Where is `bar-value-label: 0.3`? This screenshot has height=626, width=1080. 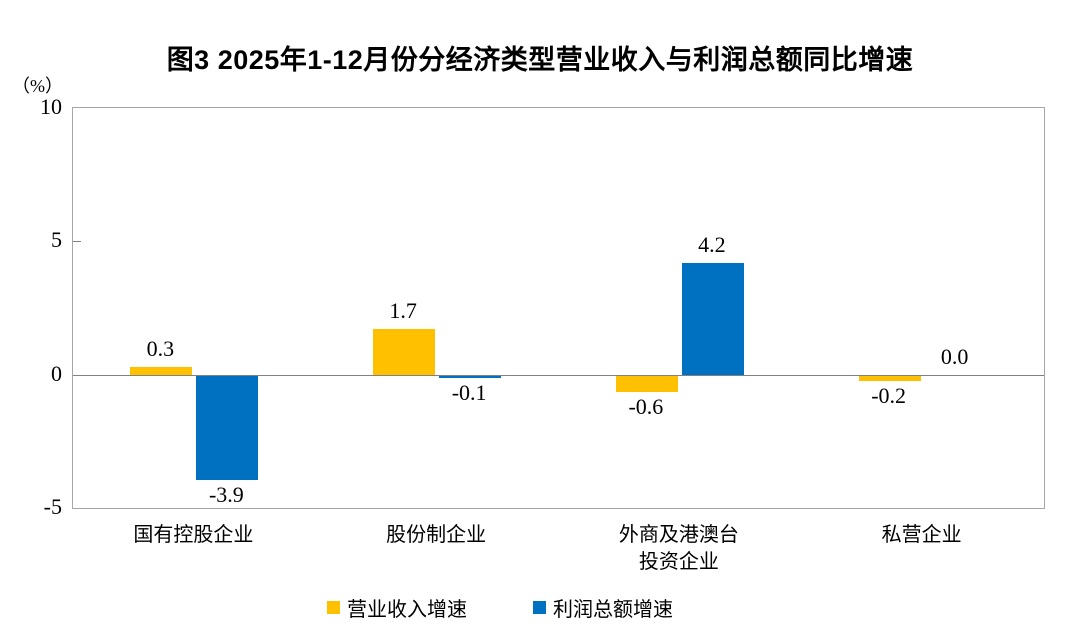 bar-value-label: 0.3 is located at coordinates (160, 348).